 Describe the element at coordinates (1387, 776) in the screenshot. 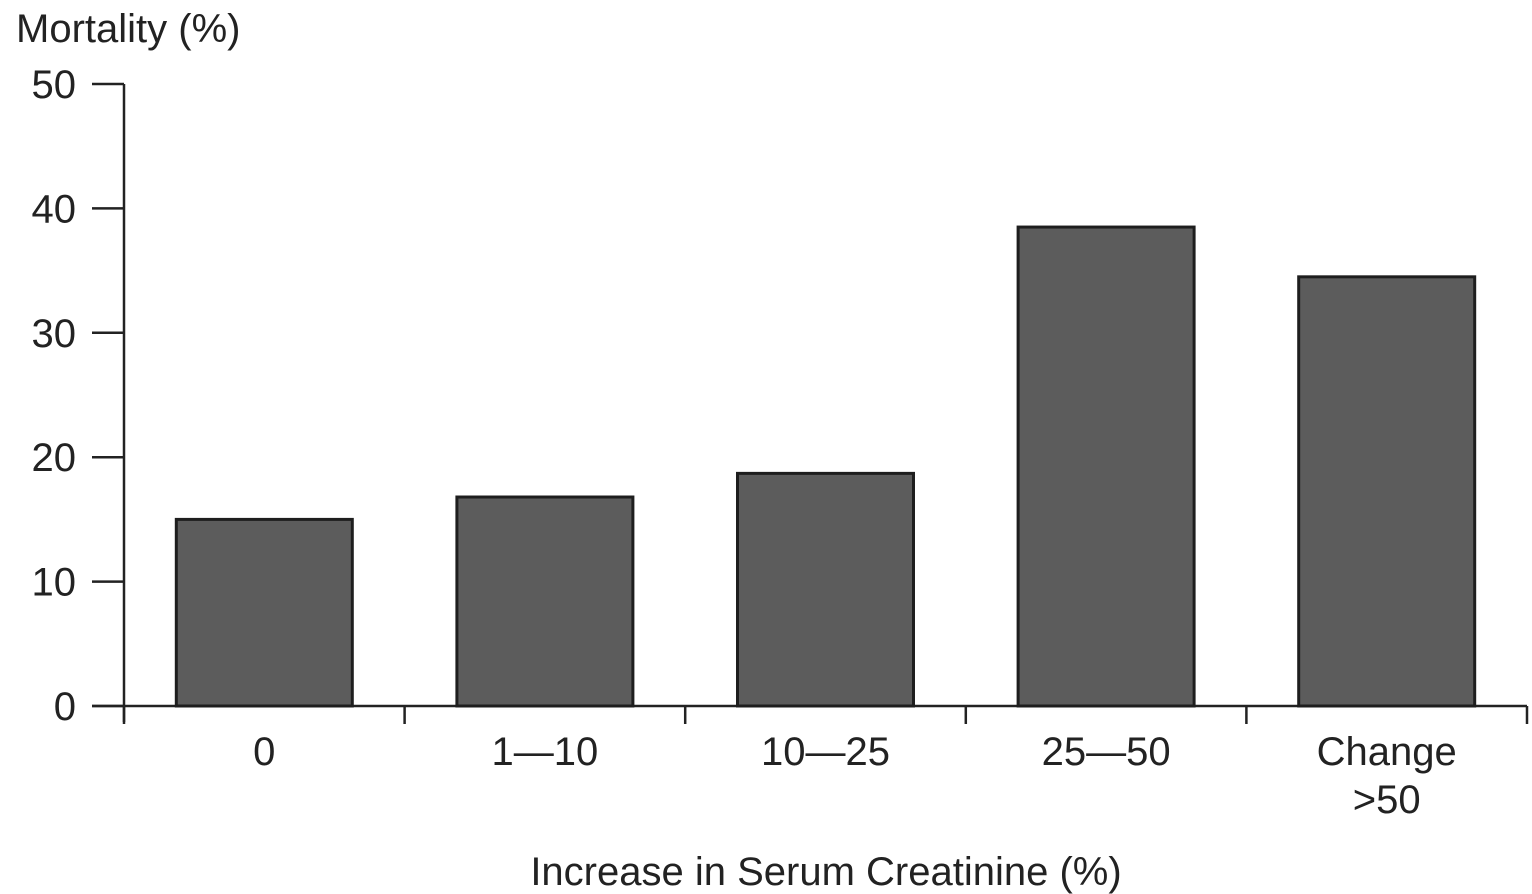

I see `x-tick-label: Change >50` at that location.